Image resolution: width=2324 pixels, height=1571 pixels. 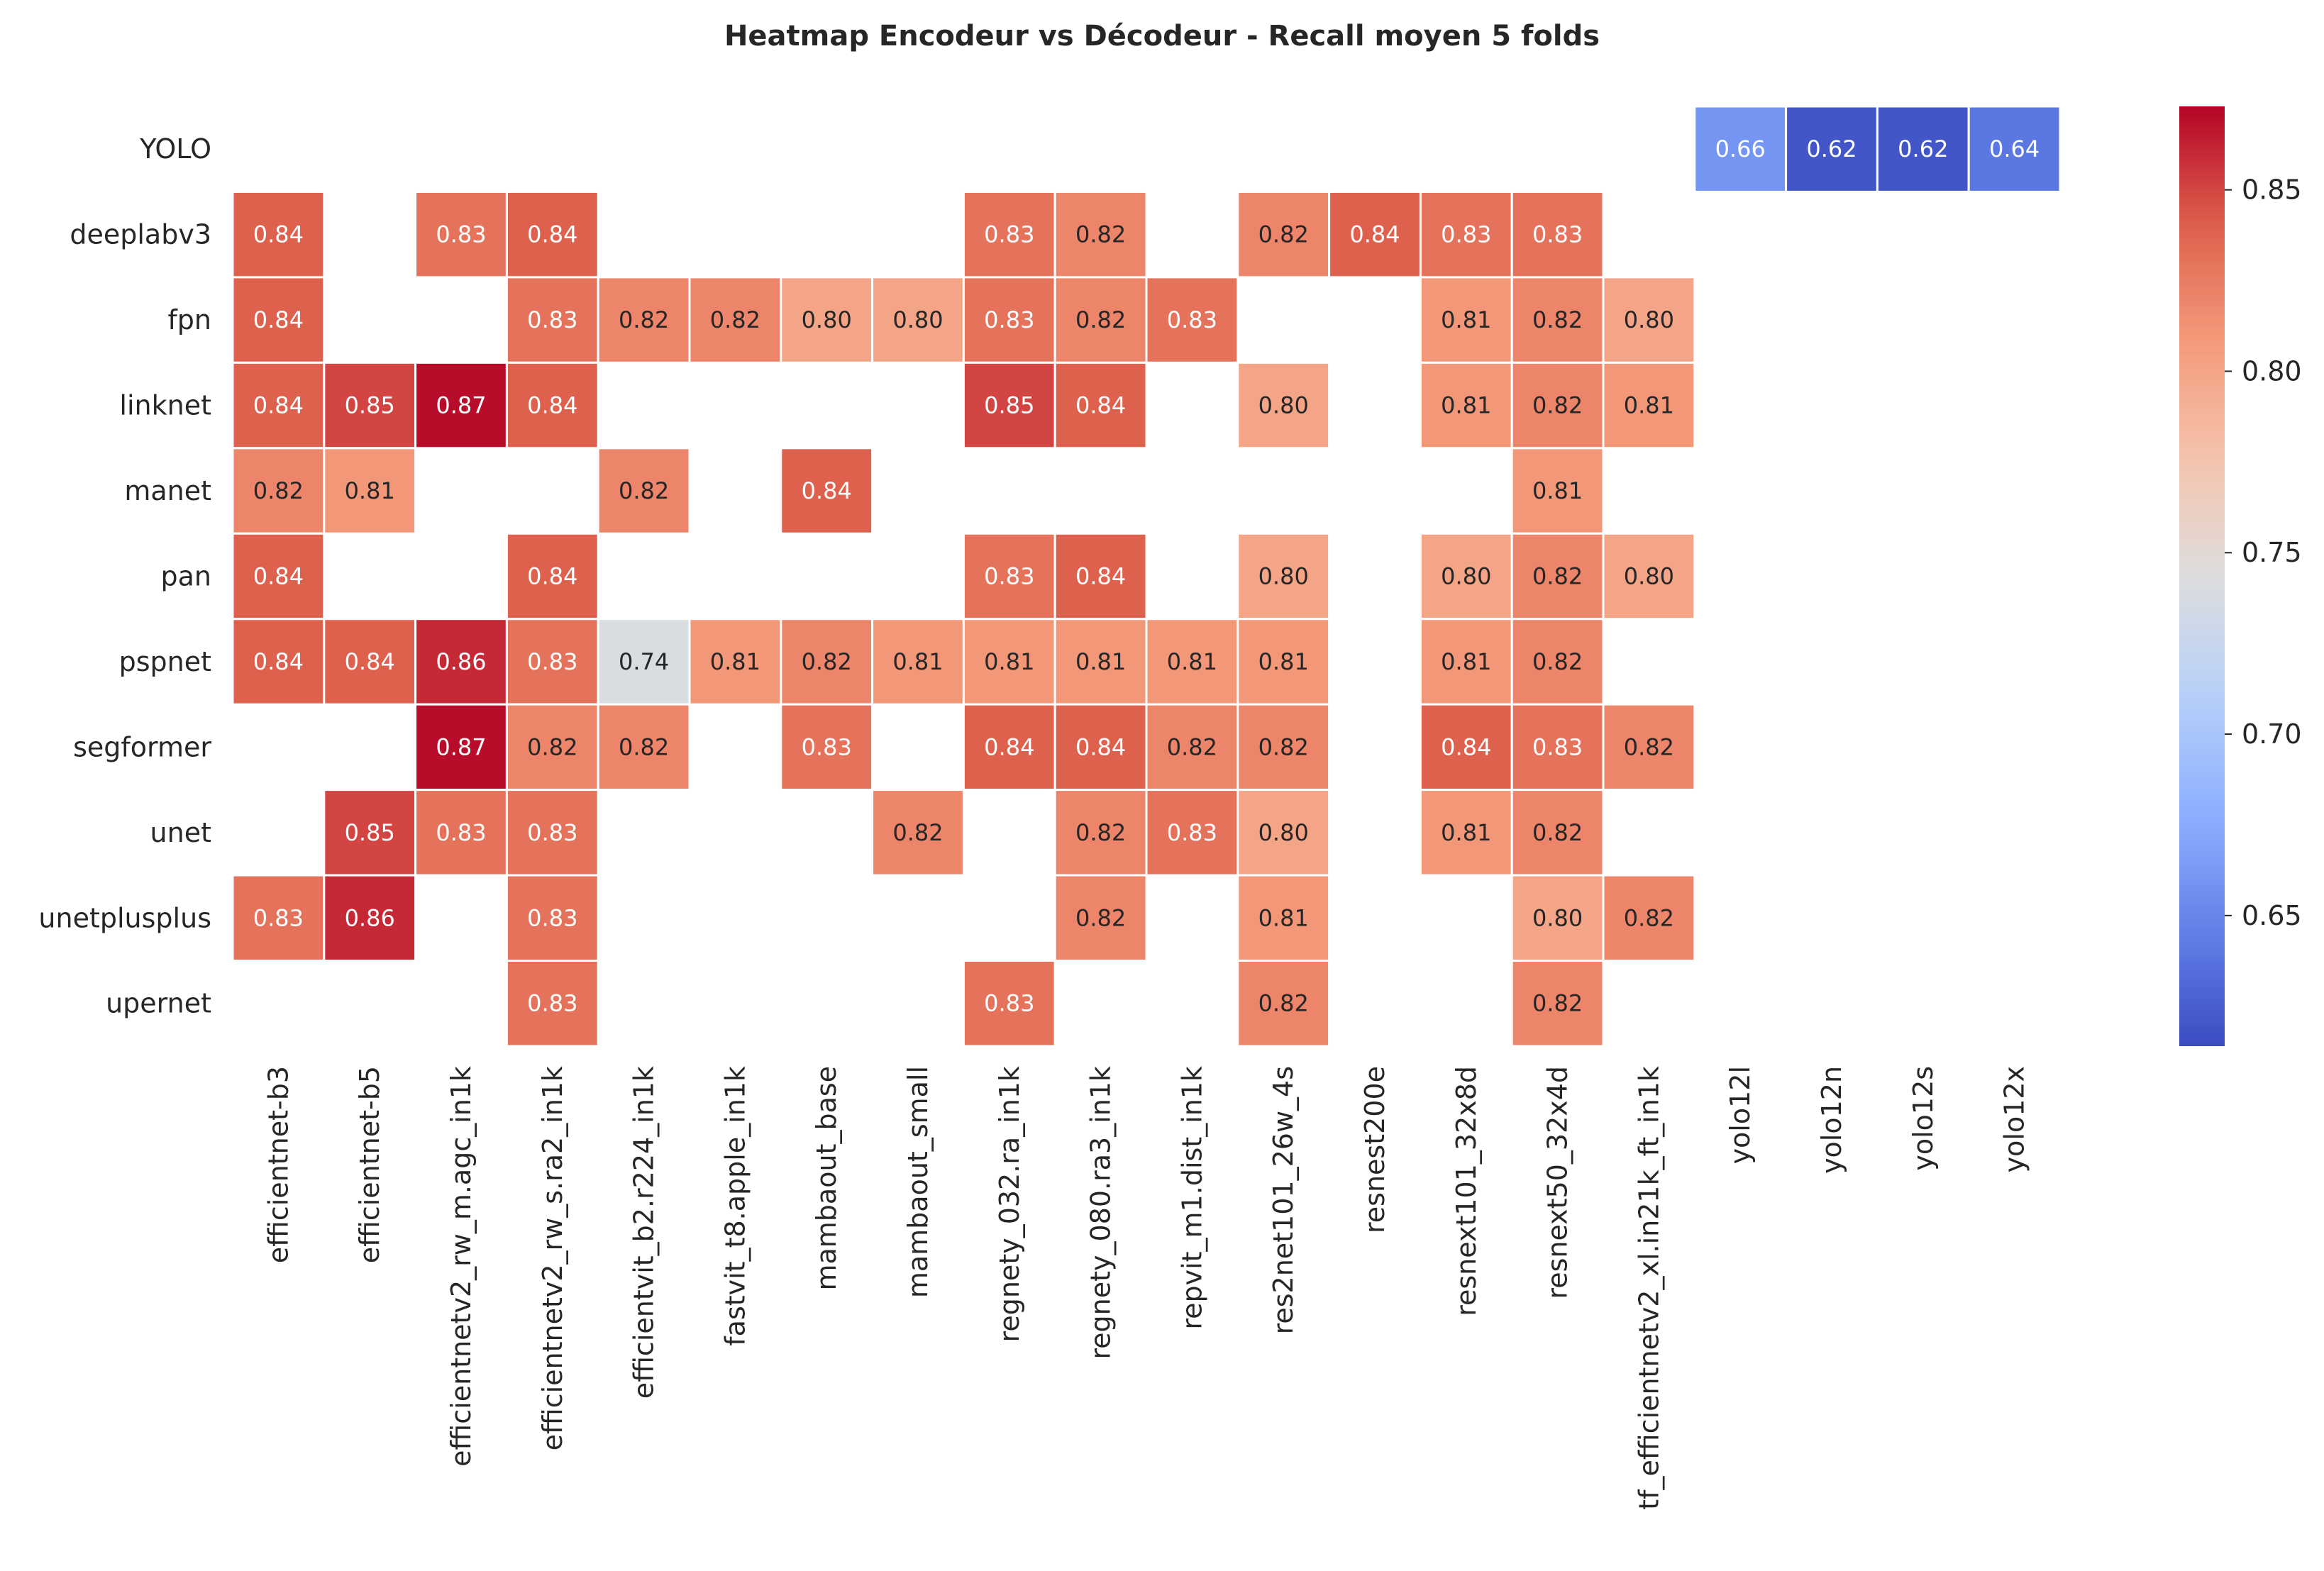 I want to click on column-label: repvit_m1.dist_in1k, so click(x=1191, y=1198).